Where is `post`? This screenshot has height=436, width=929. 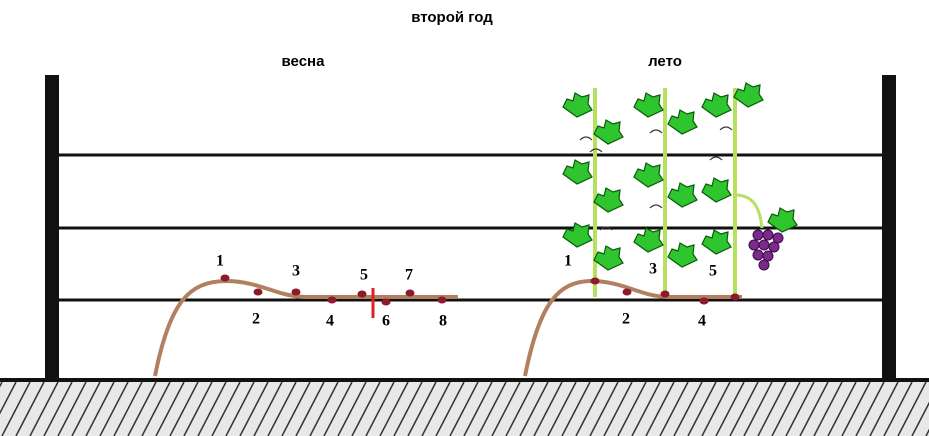 post is located at coordinates (889, 227).